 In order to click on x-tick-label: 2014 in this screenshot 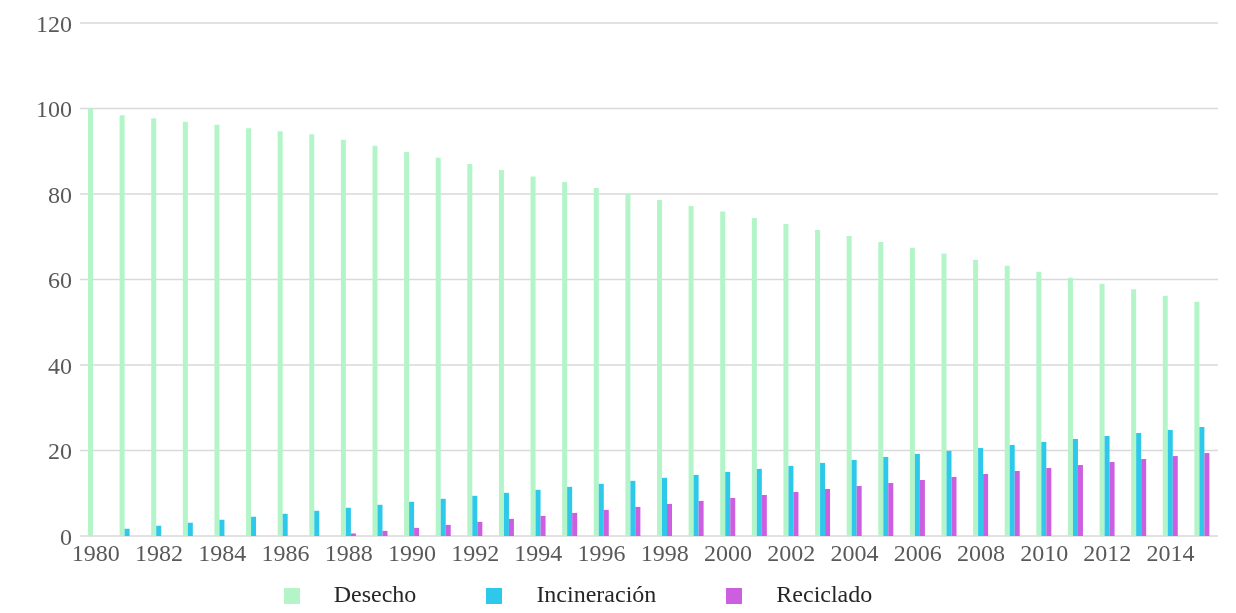, I will do `click(1170, 553)`.